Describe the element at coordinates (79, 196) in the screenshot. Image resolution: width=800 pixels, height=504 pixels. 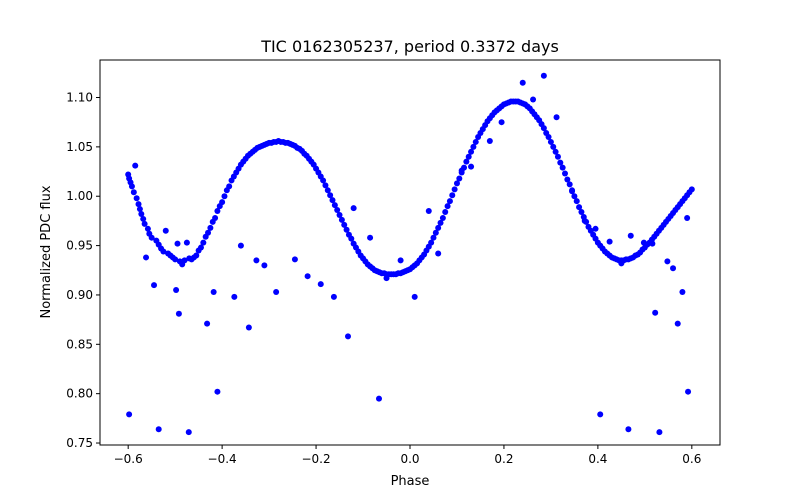
I see `y-tick-label: 1.00` at that location.